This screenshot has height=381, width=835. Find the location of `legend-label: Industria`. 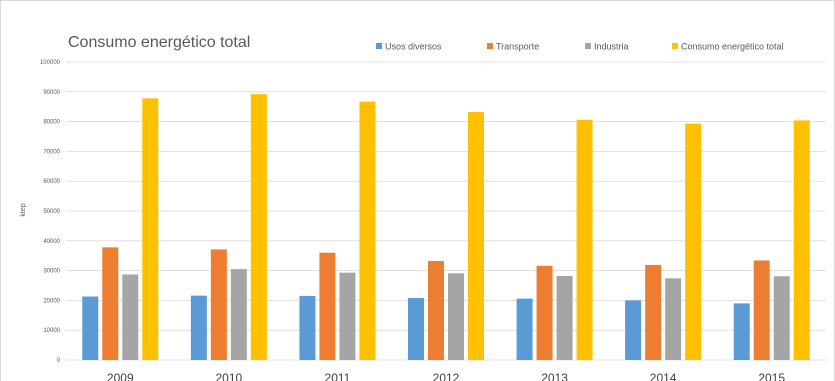

legend-label: Industria is located at coordinates (611, 47).